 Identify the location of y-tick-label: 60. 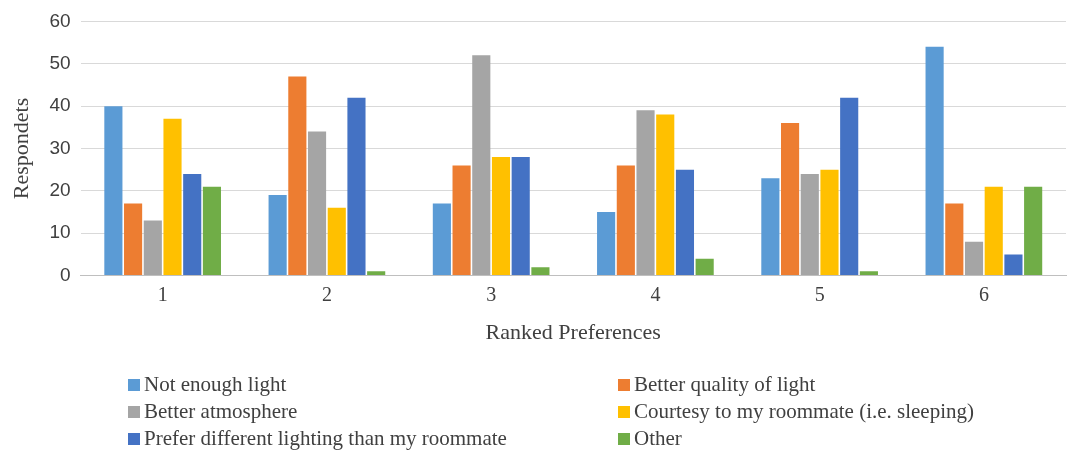
(60, 20).